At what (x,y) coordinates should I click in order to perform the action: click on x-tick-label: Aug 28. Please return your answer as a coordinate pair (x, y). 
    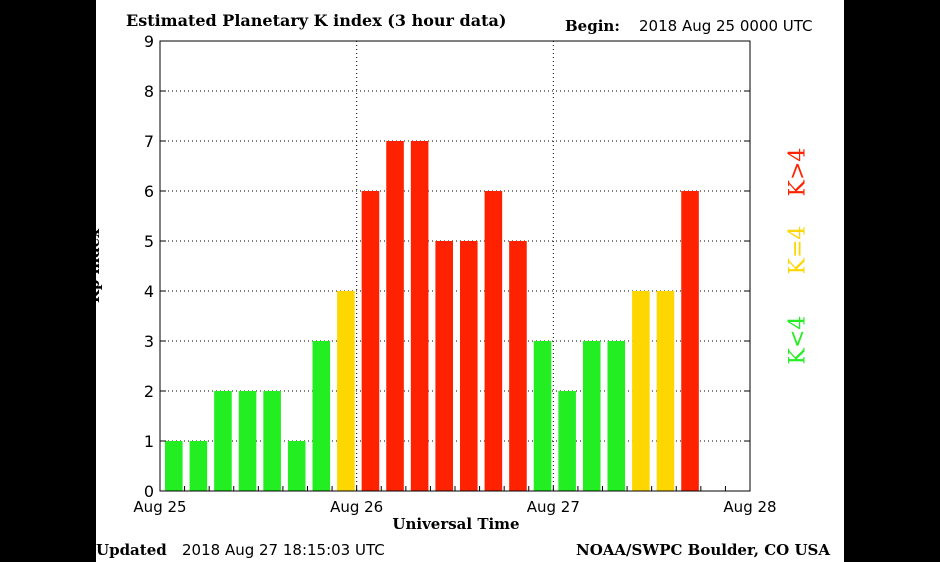
    Looking at the image, I should click on (749, 507).